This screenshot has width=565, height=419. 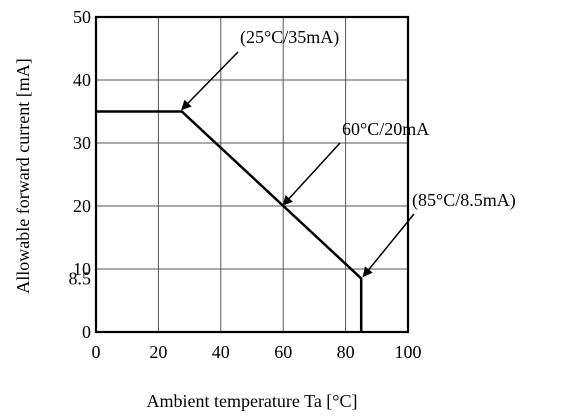 I want to click on x-tick-labels: 0 20 40 60 80 100, so click(x=257, y=352).